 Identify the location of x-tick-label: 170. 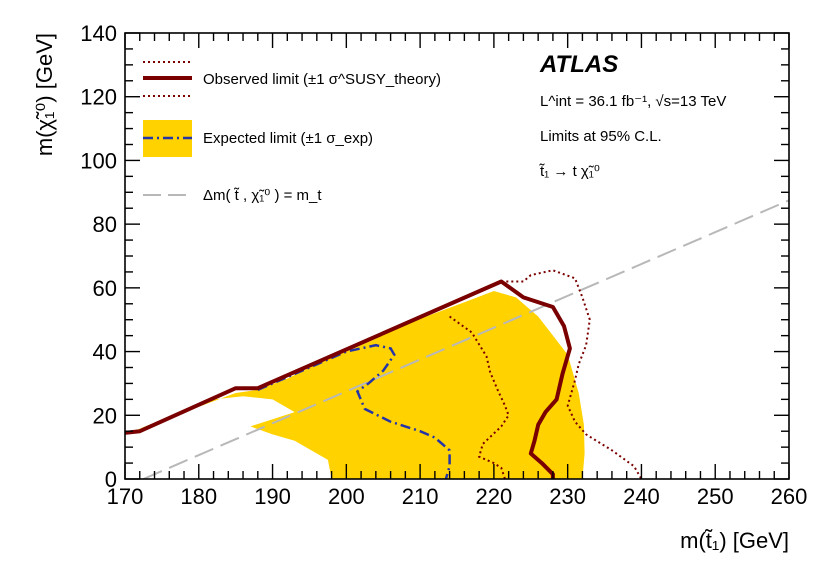
(125, 496).